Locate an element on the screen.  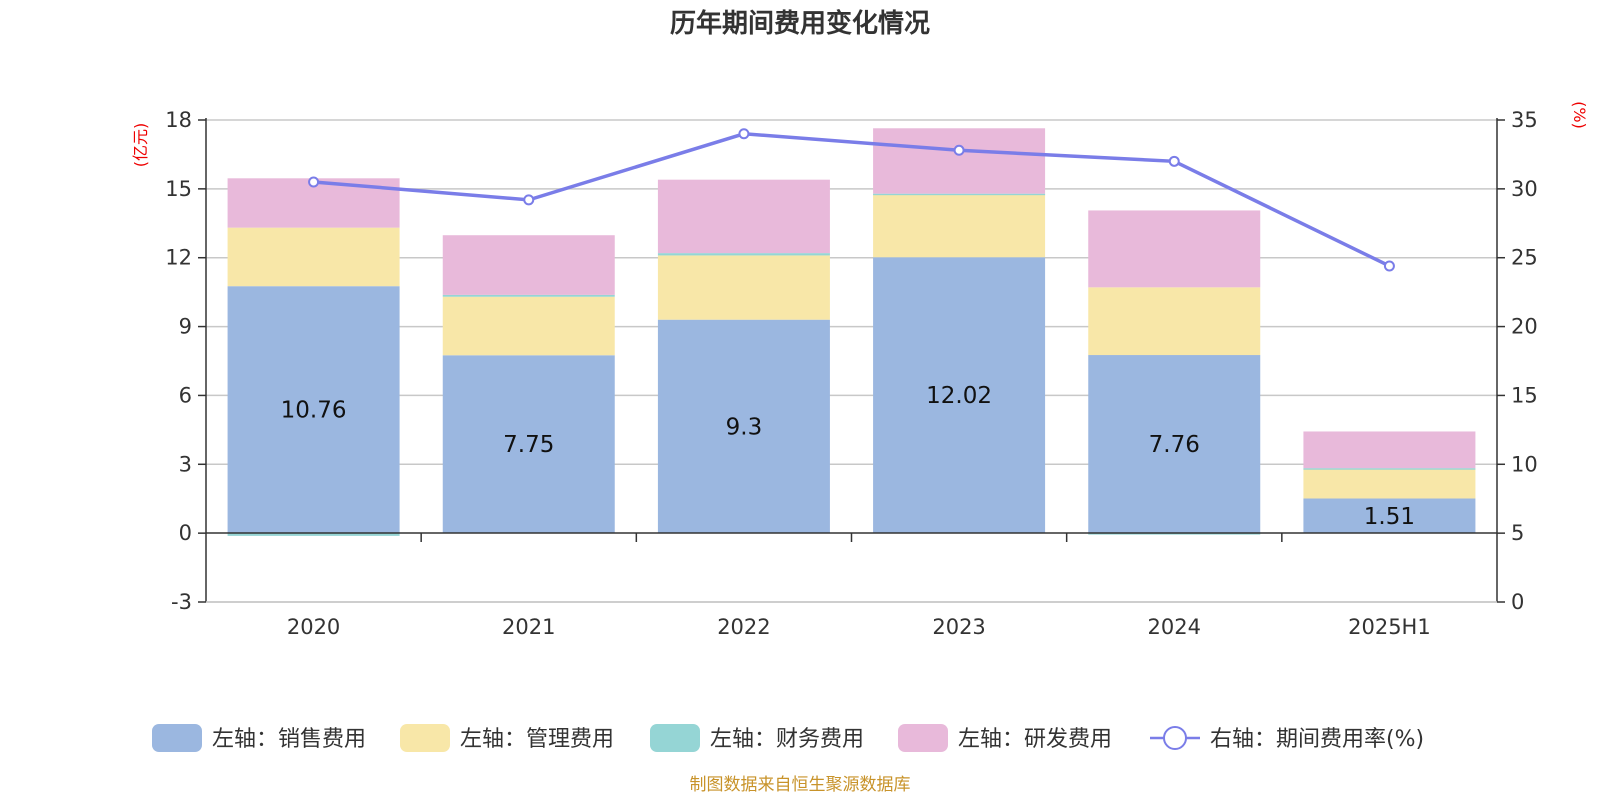
chart-title: 历年期间费用变化情况 is located at coordinates (800, 23).